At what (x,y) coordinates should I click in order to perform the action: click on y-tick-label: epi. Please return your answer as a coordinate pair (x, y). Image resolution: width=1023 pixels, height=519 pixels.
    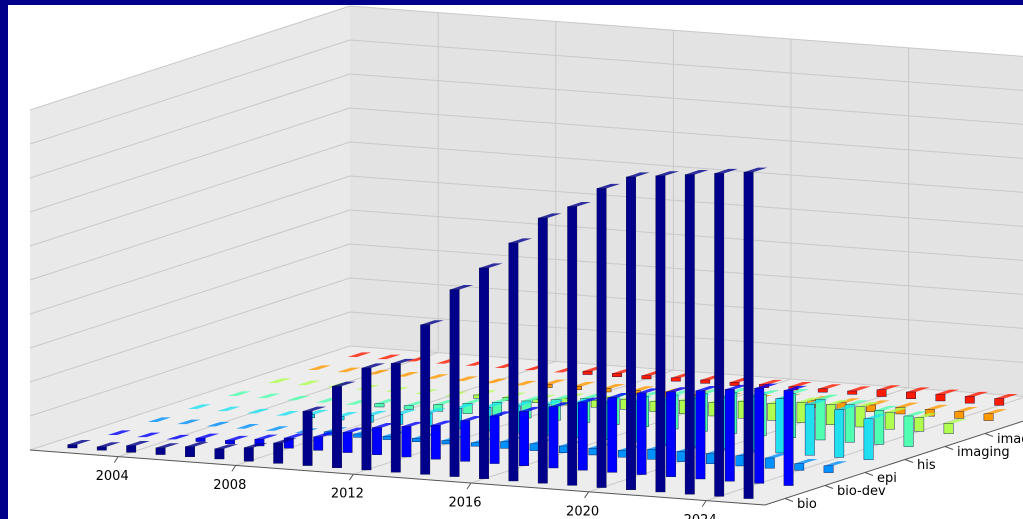
    Looking at the image, I should click on (887, 478).